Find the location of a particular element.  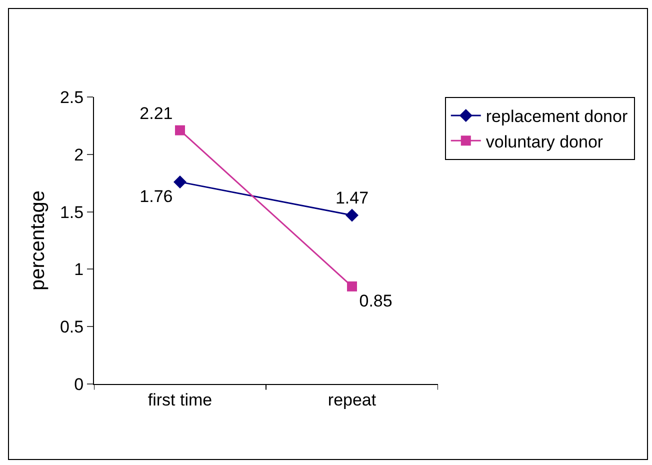

x-tick-label: repeat is located at coordinates (352, 400).